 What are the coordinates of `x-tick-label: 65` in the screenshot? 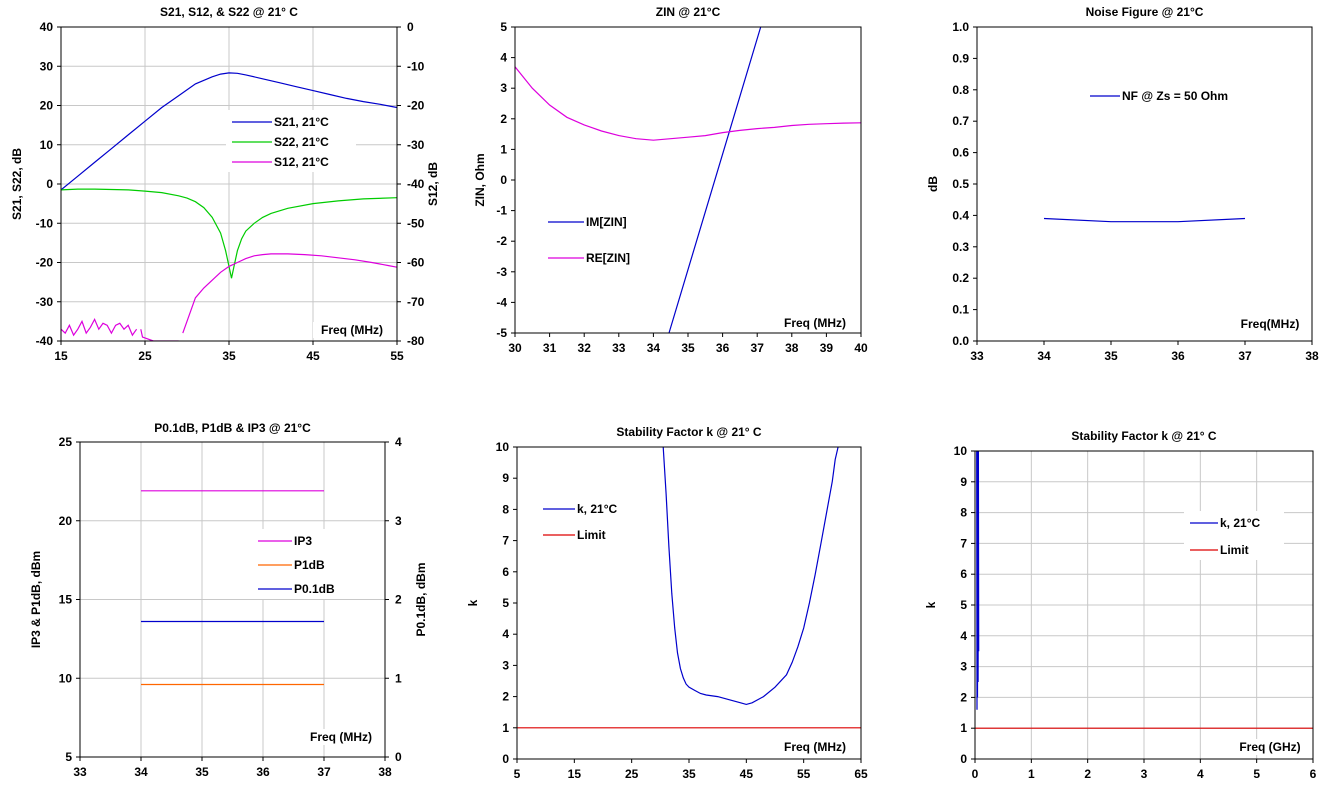 It's located at (861, 774).